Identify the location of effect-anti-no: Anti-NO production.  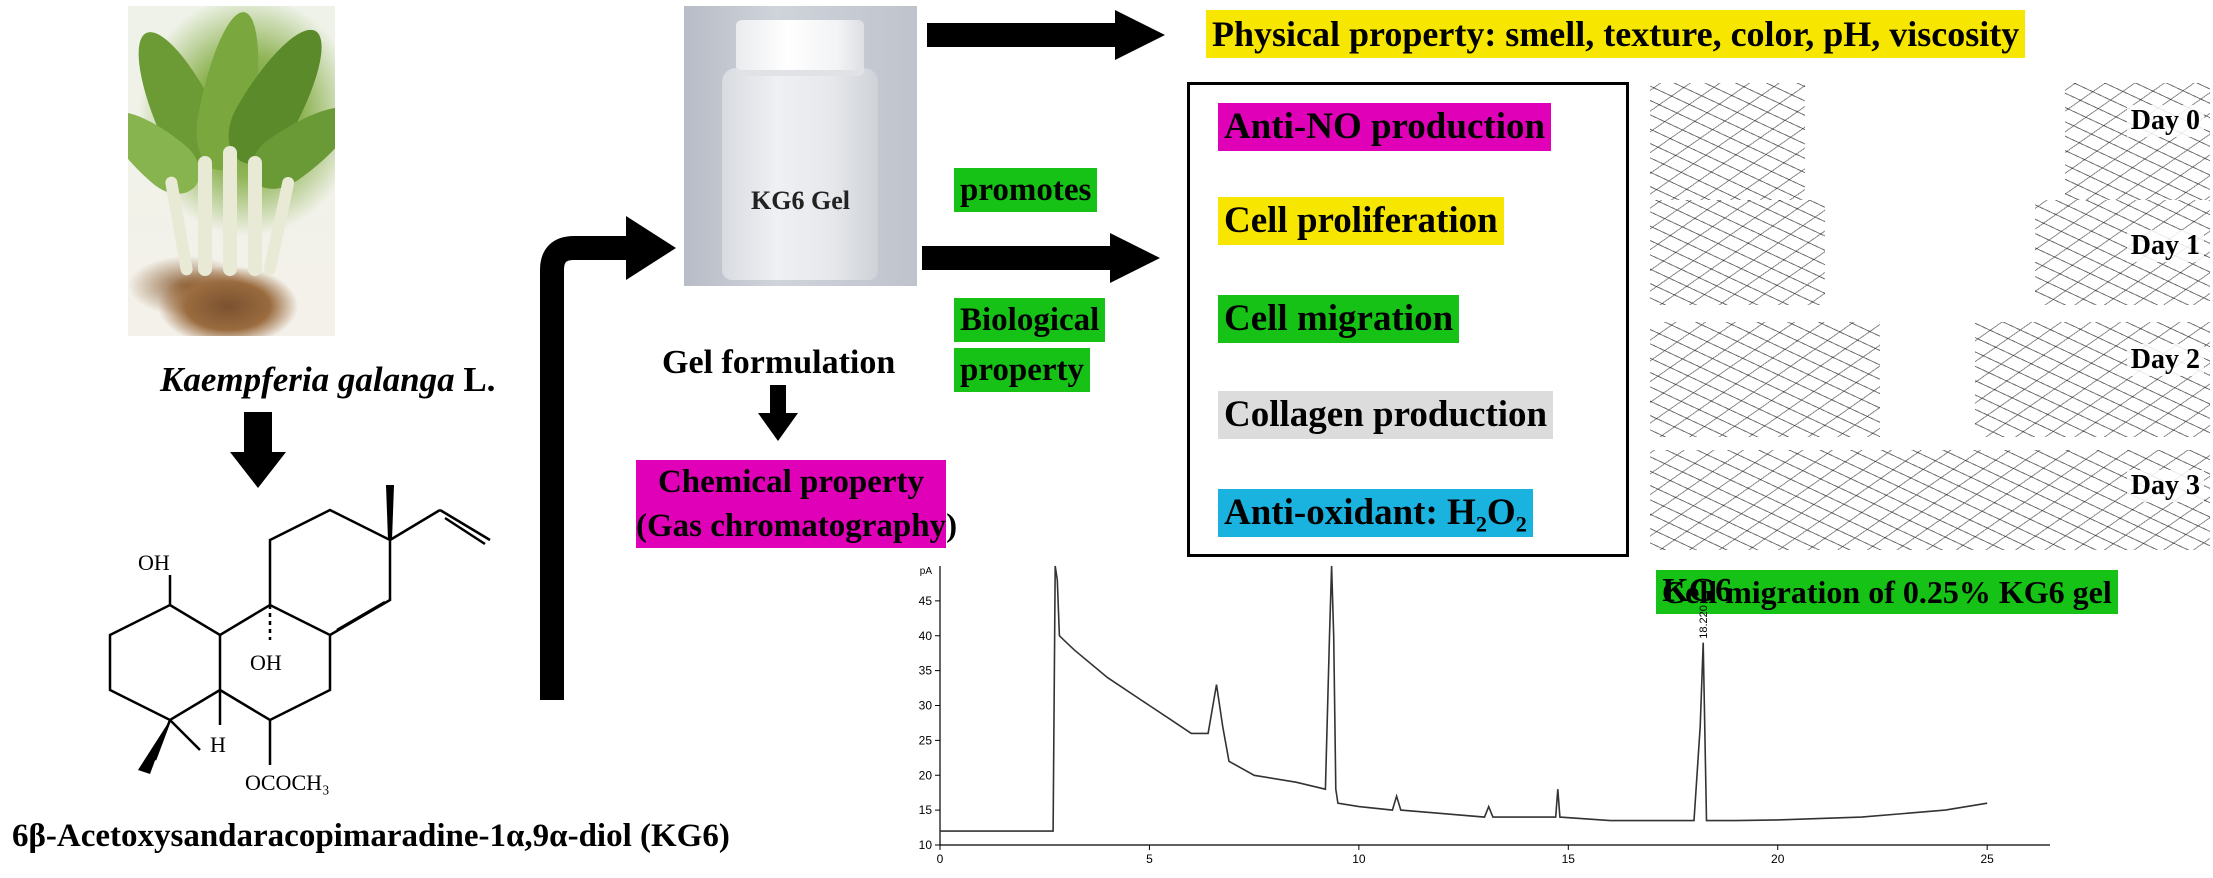
(1385, 127).